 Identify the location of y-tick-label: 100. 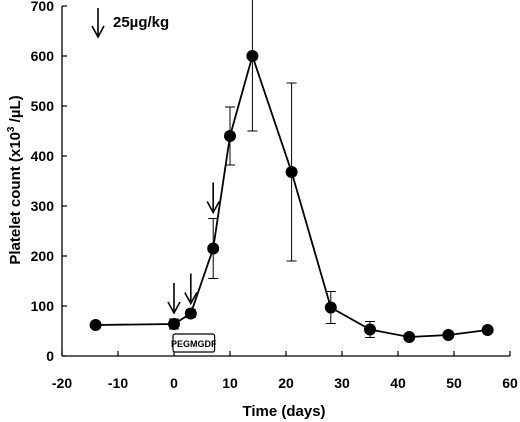
(43, 306).